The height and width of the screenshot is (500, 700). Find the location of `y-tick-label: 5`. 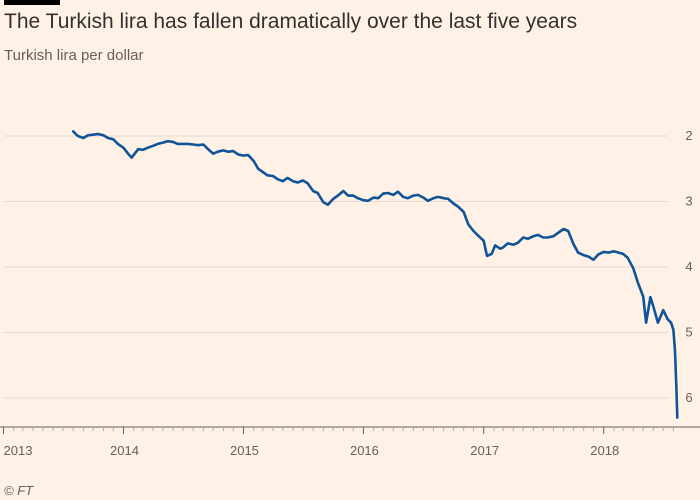

y-tick-label: 5 is located at coordinates (688, 332).